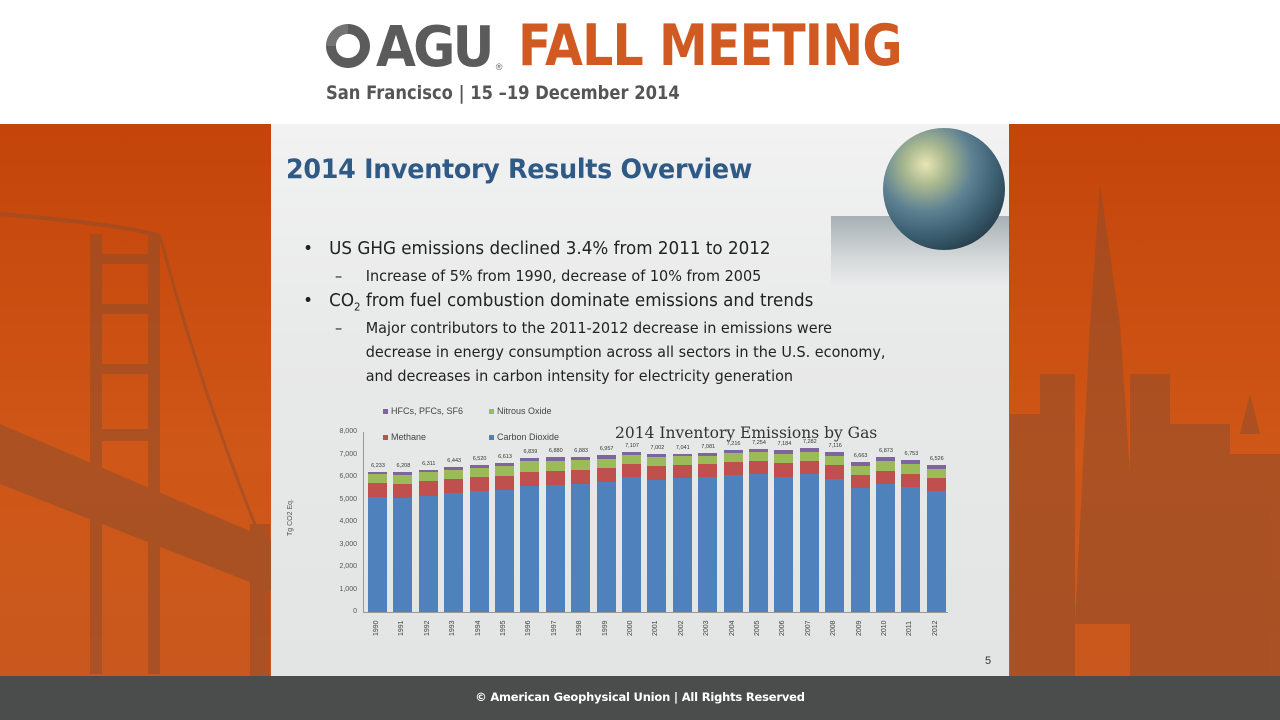  I want to click on y-tick-label: 0, so click(355, 611).